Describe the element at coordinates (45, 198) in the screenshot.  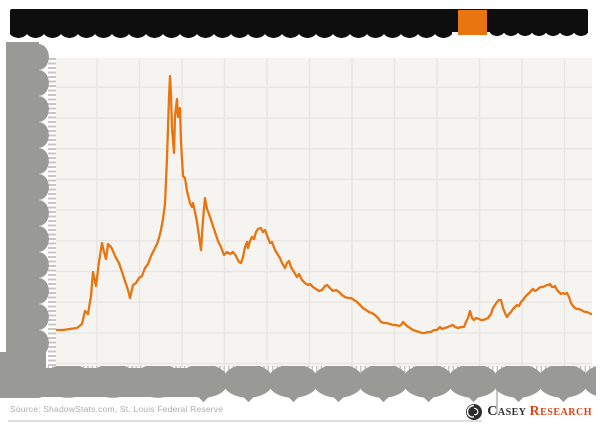
I see `y-axis-labels-blob-edge` at that location.